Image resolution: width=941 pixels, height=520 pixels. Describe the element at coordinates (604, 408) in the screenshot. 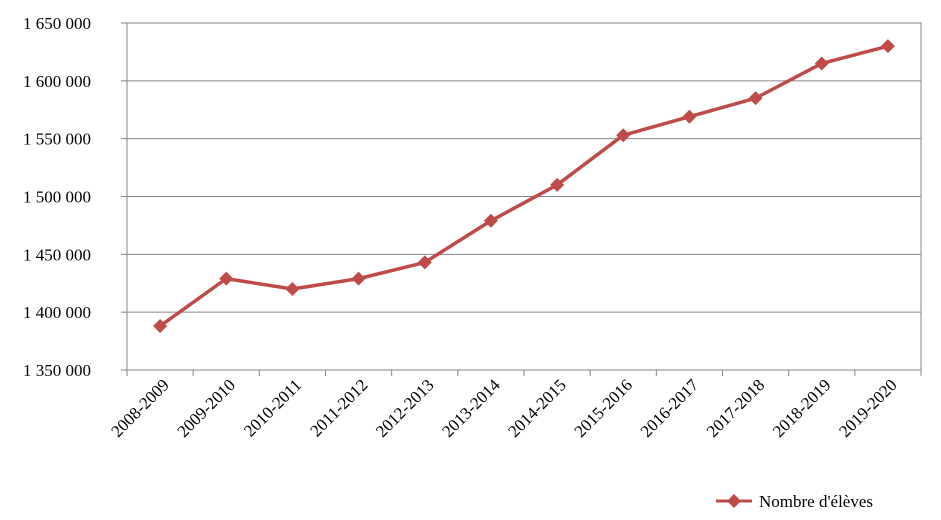

I see `x-tick-label: 2015-2016` at that location.